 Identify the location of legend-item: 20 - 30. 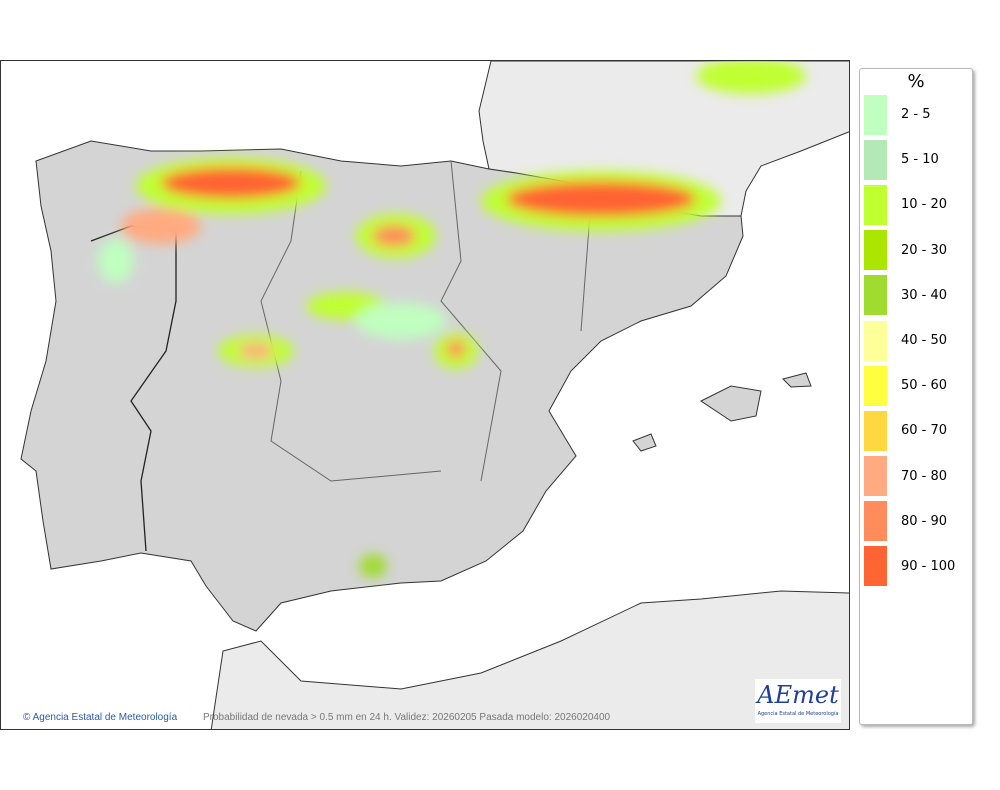
(916, 250).